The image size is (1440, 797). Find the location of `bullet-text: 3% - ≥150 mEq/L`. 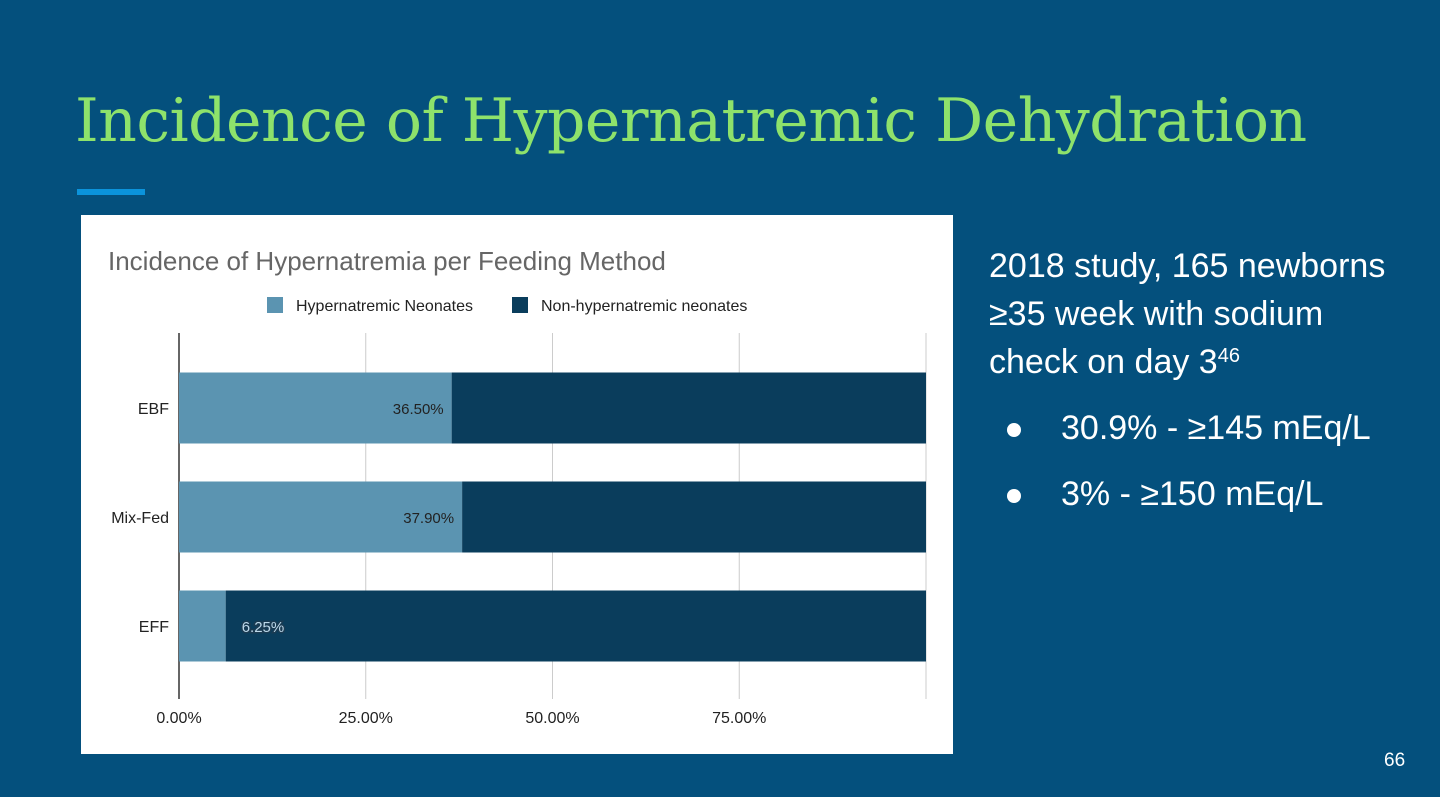

bullet-text: 3% - ≥150 mEq/L is located at coordinates (1192, 494).